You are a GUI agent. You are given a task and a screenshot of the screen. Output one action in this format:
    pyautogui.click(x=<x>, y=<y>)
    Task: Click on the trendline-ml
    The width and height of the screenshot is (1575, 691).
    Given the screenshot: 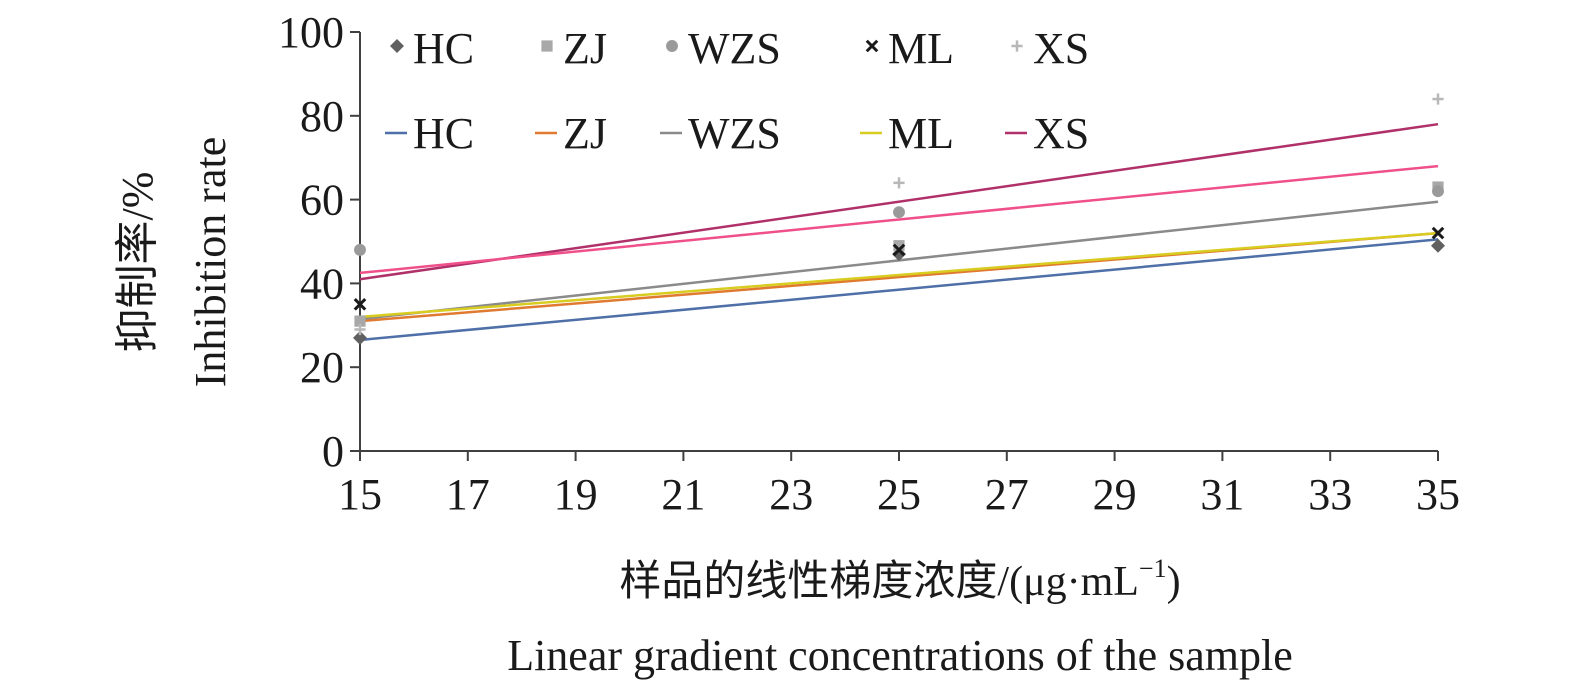 What is the action you would take?
    pyautogui.click(x=899, y=275)
    